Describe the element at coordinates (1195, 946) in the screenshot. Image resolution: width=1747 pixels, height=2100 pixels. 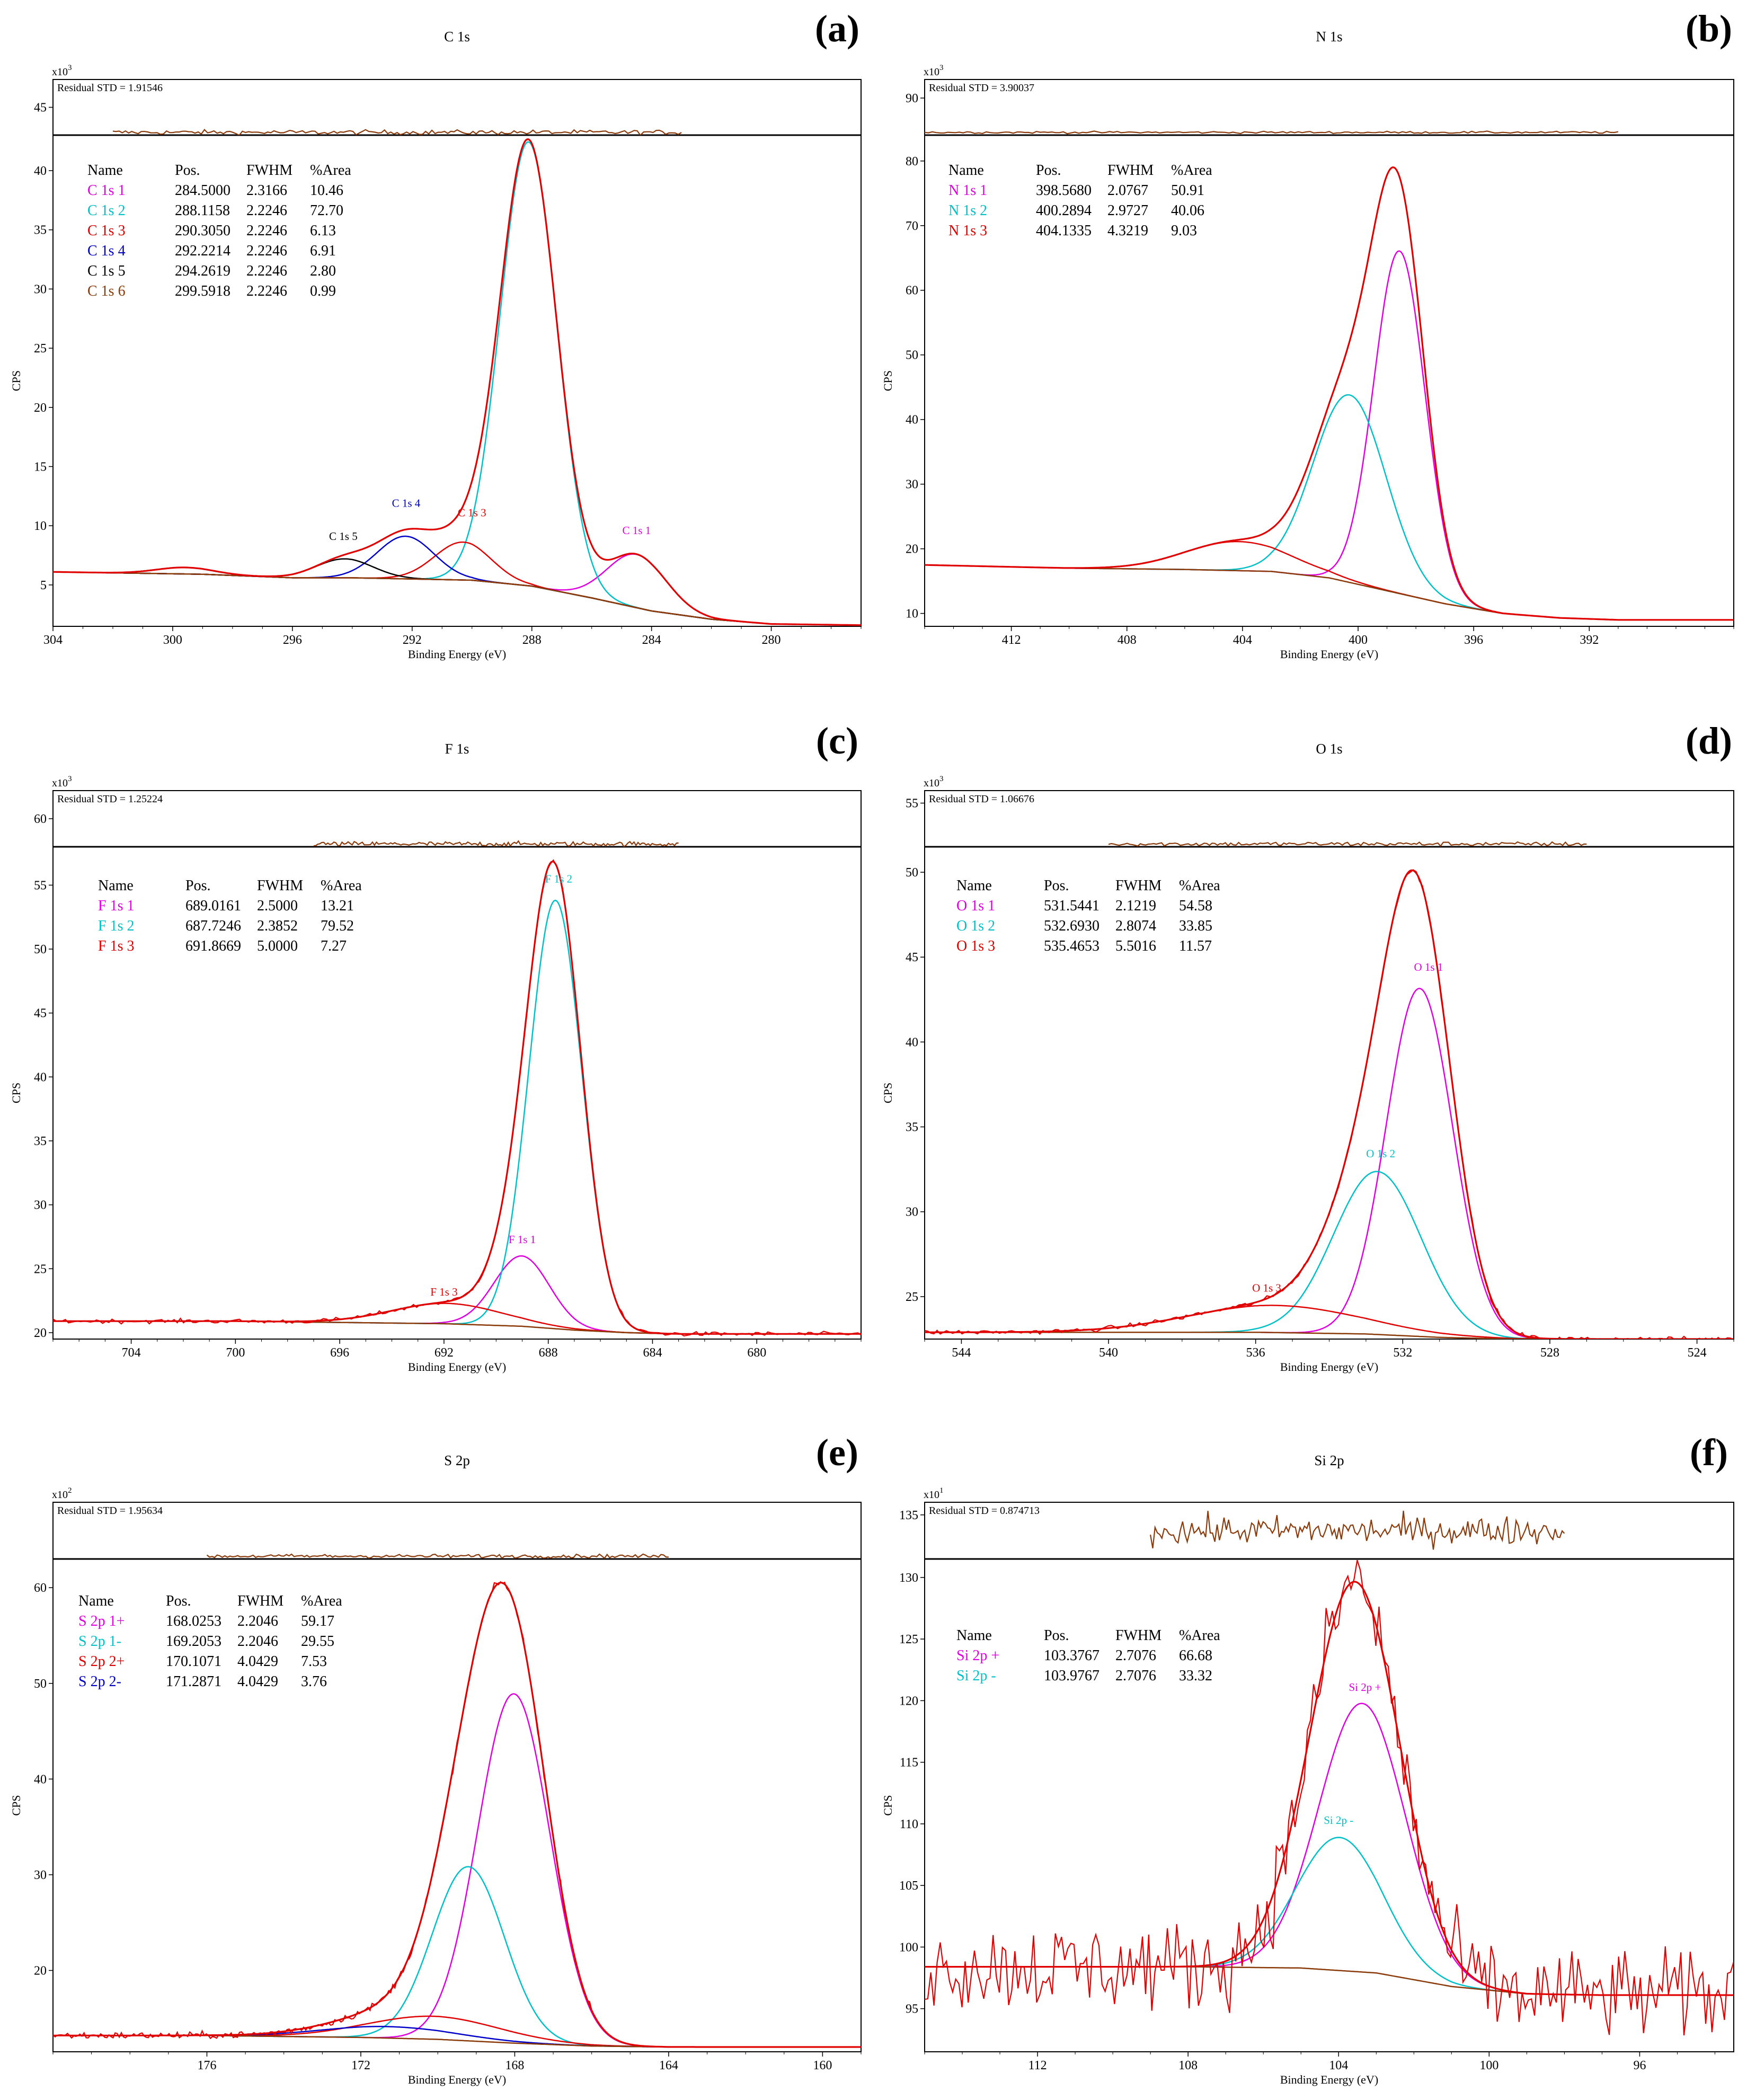
I see `table-row-area: 11.57` at that location.